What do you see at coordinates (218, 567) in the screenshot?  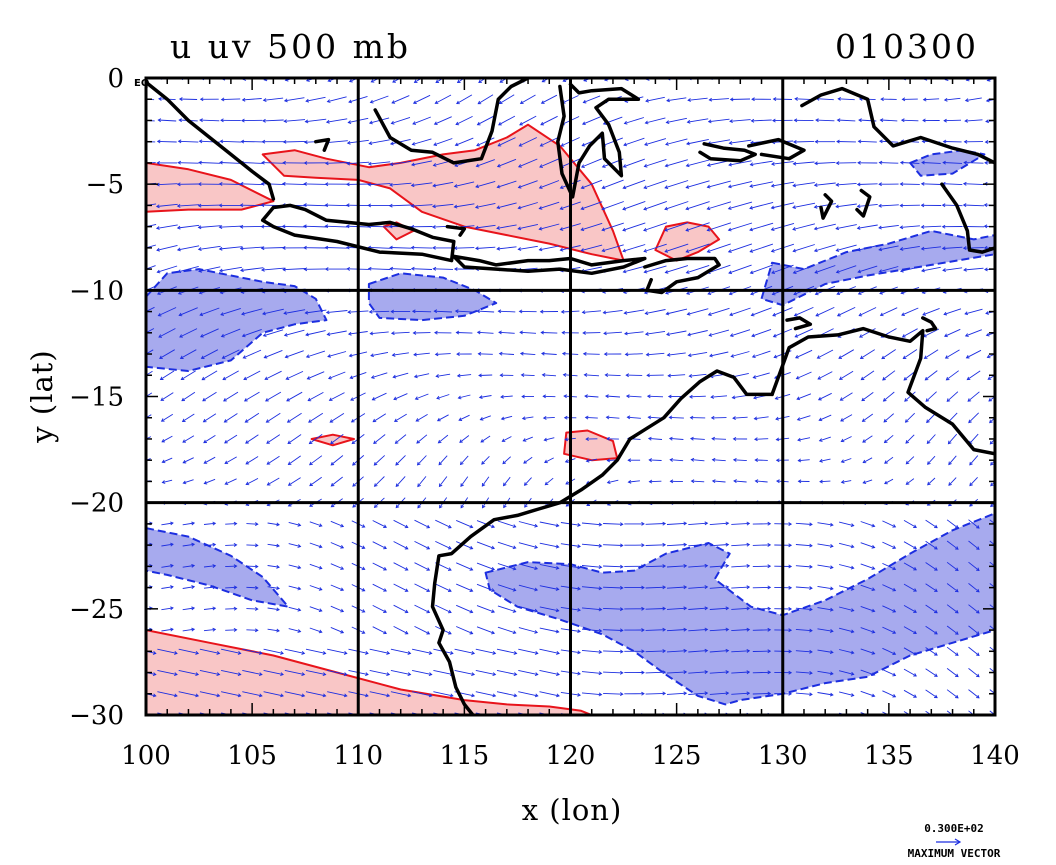 I see `negative-anomaly-region` at bounding box center [218, 567].